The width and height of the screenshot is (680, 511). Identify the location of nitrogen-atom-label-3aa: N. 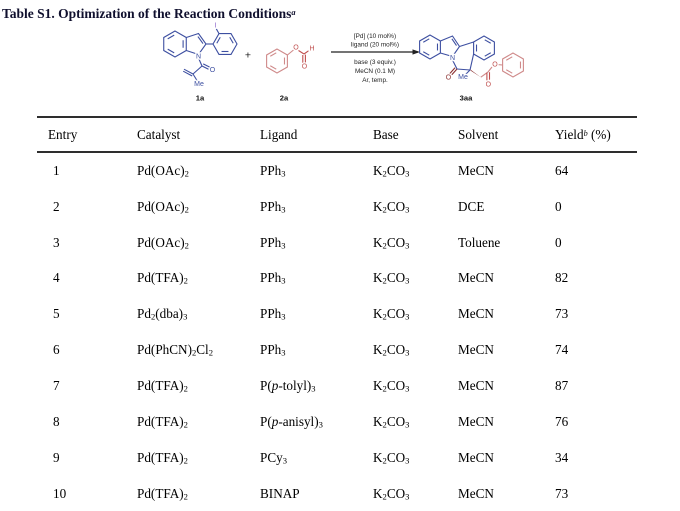
(452, 58).